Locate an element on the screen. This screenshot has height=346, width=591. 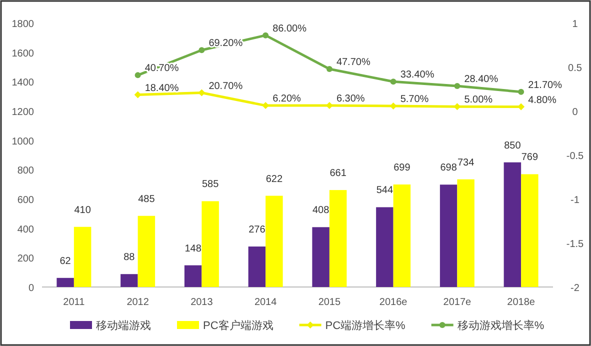
data-label: 33.40% is located at coordinates (417, 75).